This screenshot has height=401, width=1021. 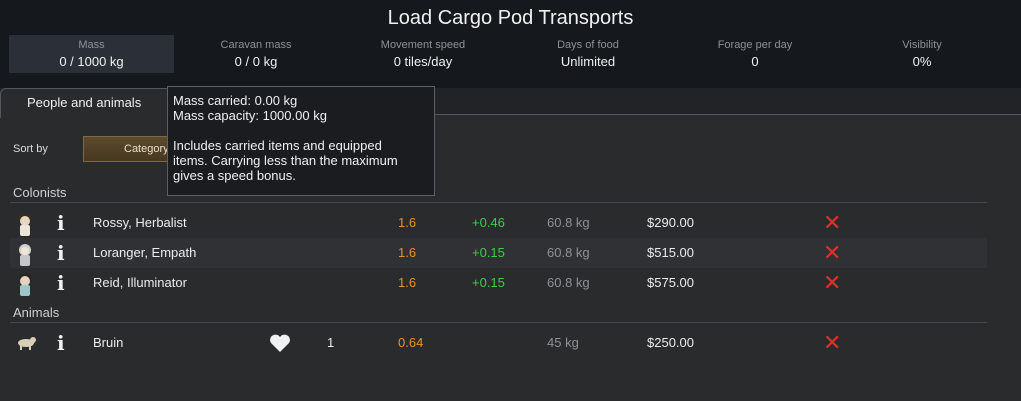 I want to click on colonist-value: $290.00, so click(x=670, y=222).